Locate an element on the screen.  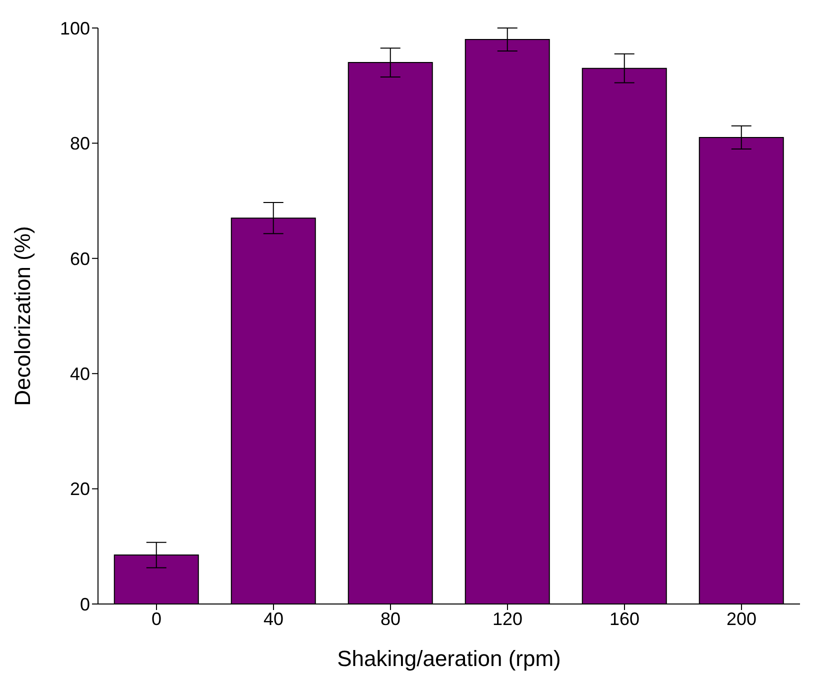
y-tick-label: 60 is located at coordinates (80, 258).